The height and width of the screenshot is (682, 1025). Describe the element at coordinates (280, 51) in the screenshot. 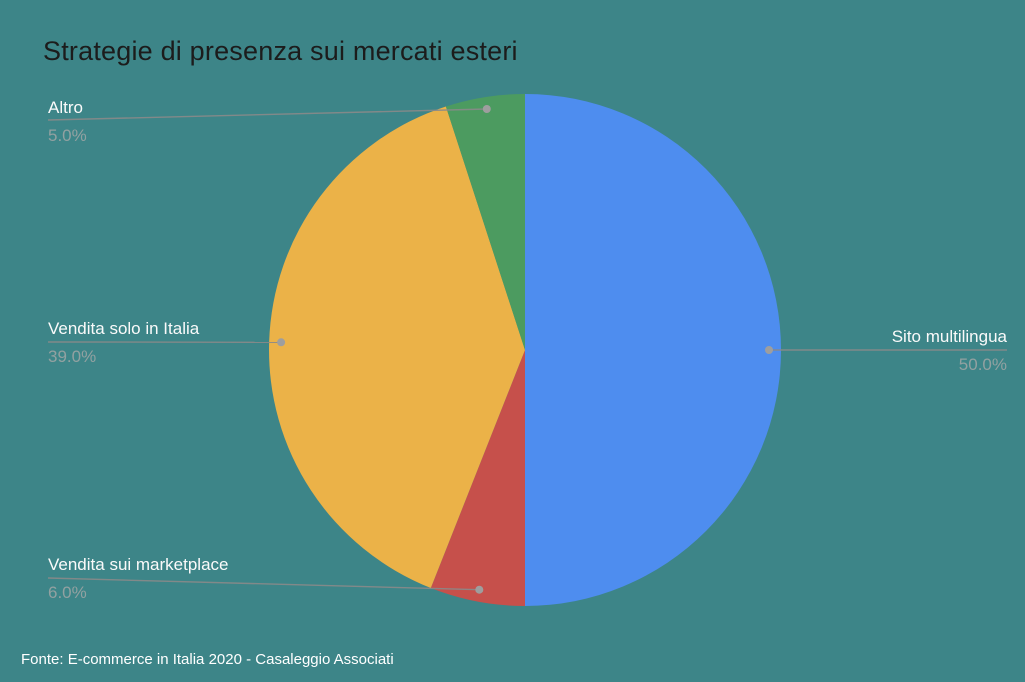

I see `chart-title: Strategie di presenza sui mercati esteri` at that location.